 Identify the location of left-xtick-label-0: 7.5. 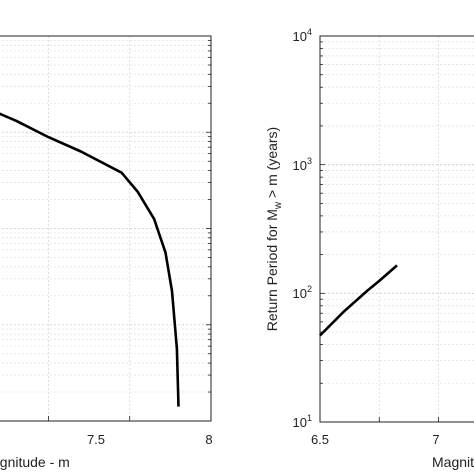
(96, 439).